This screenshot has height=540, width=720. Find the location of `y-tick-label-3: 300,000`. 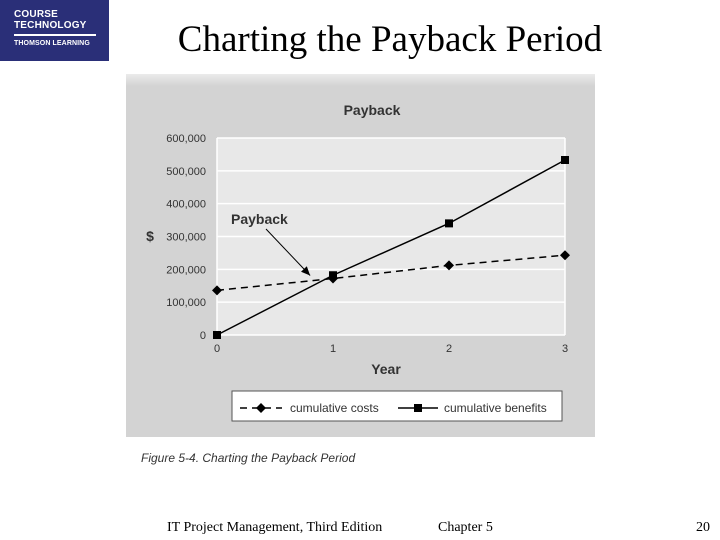

y-tick-label-3: 300,000 is located at coordinates (186, 238).